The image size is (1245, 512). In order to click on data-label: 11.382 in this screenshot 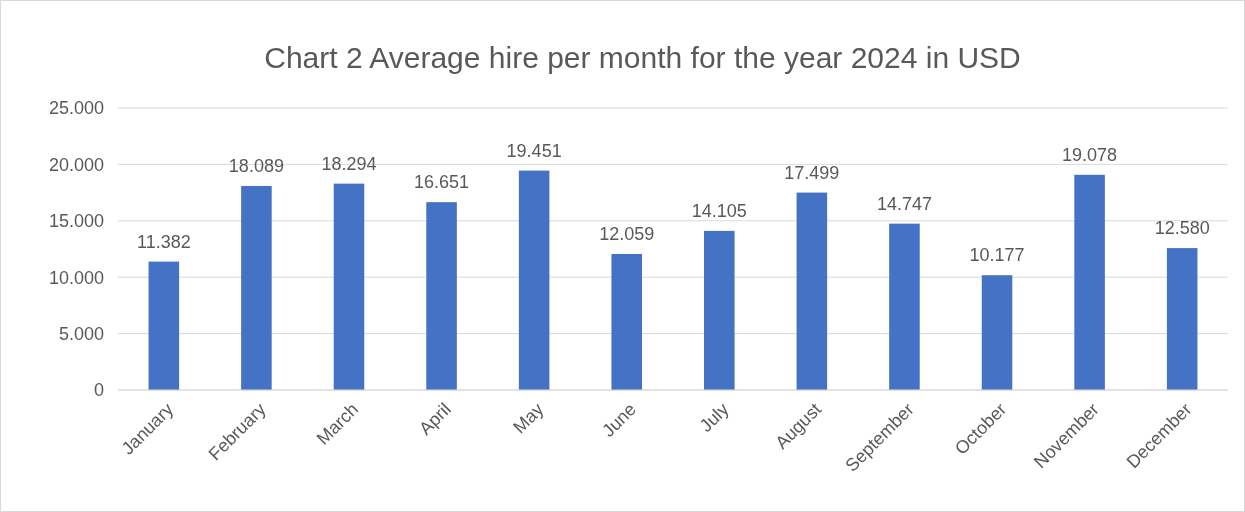, I will do `click(163, 241)`.